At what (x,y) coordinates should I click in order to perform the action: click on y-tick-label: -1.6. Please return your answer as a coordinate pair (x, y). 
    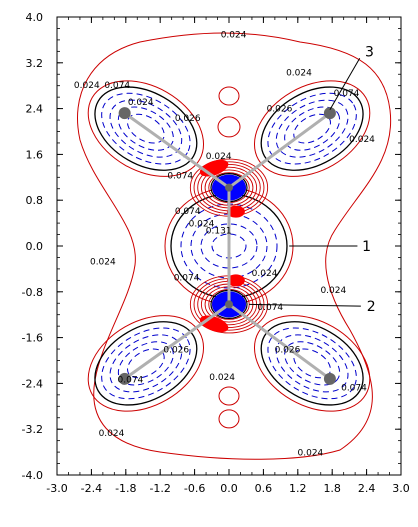
    Looking at the image, I should click on (32, 338).